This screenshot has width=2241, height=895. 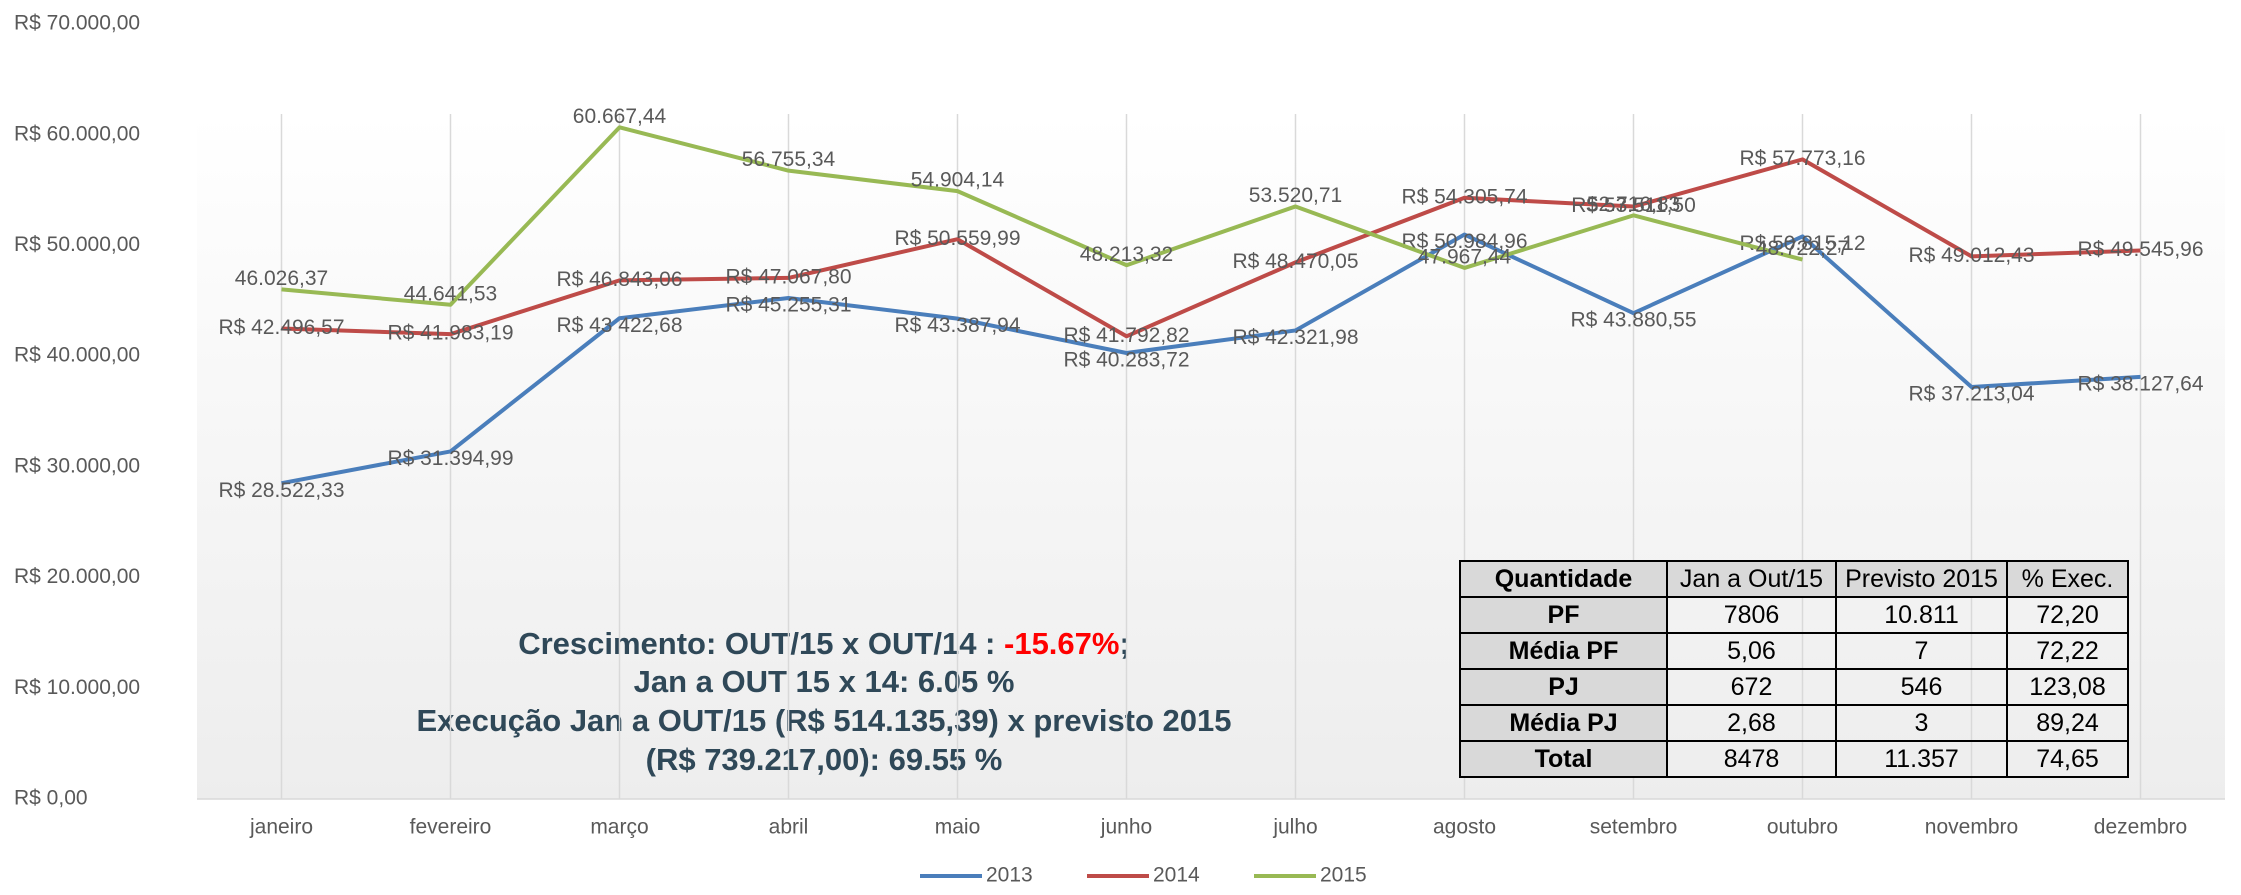 What do you see at coordinates (761, 643) in the screenshot?
I see `annotation-text: Crescimento: OUT/15 x OUT/14 :` at bounding box center [761, 643].